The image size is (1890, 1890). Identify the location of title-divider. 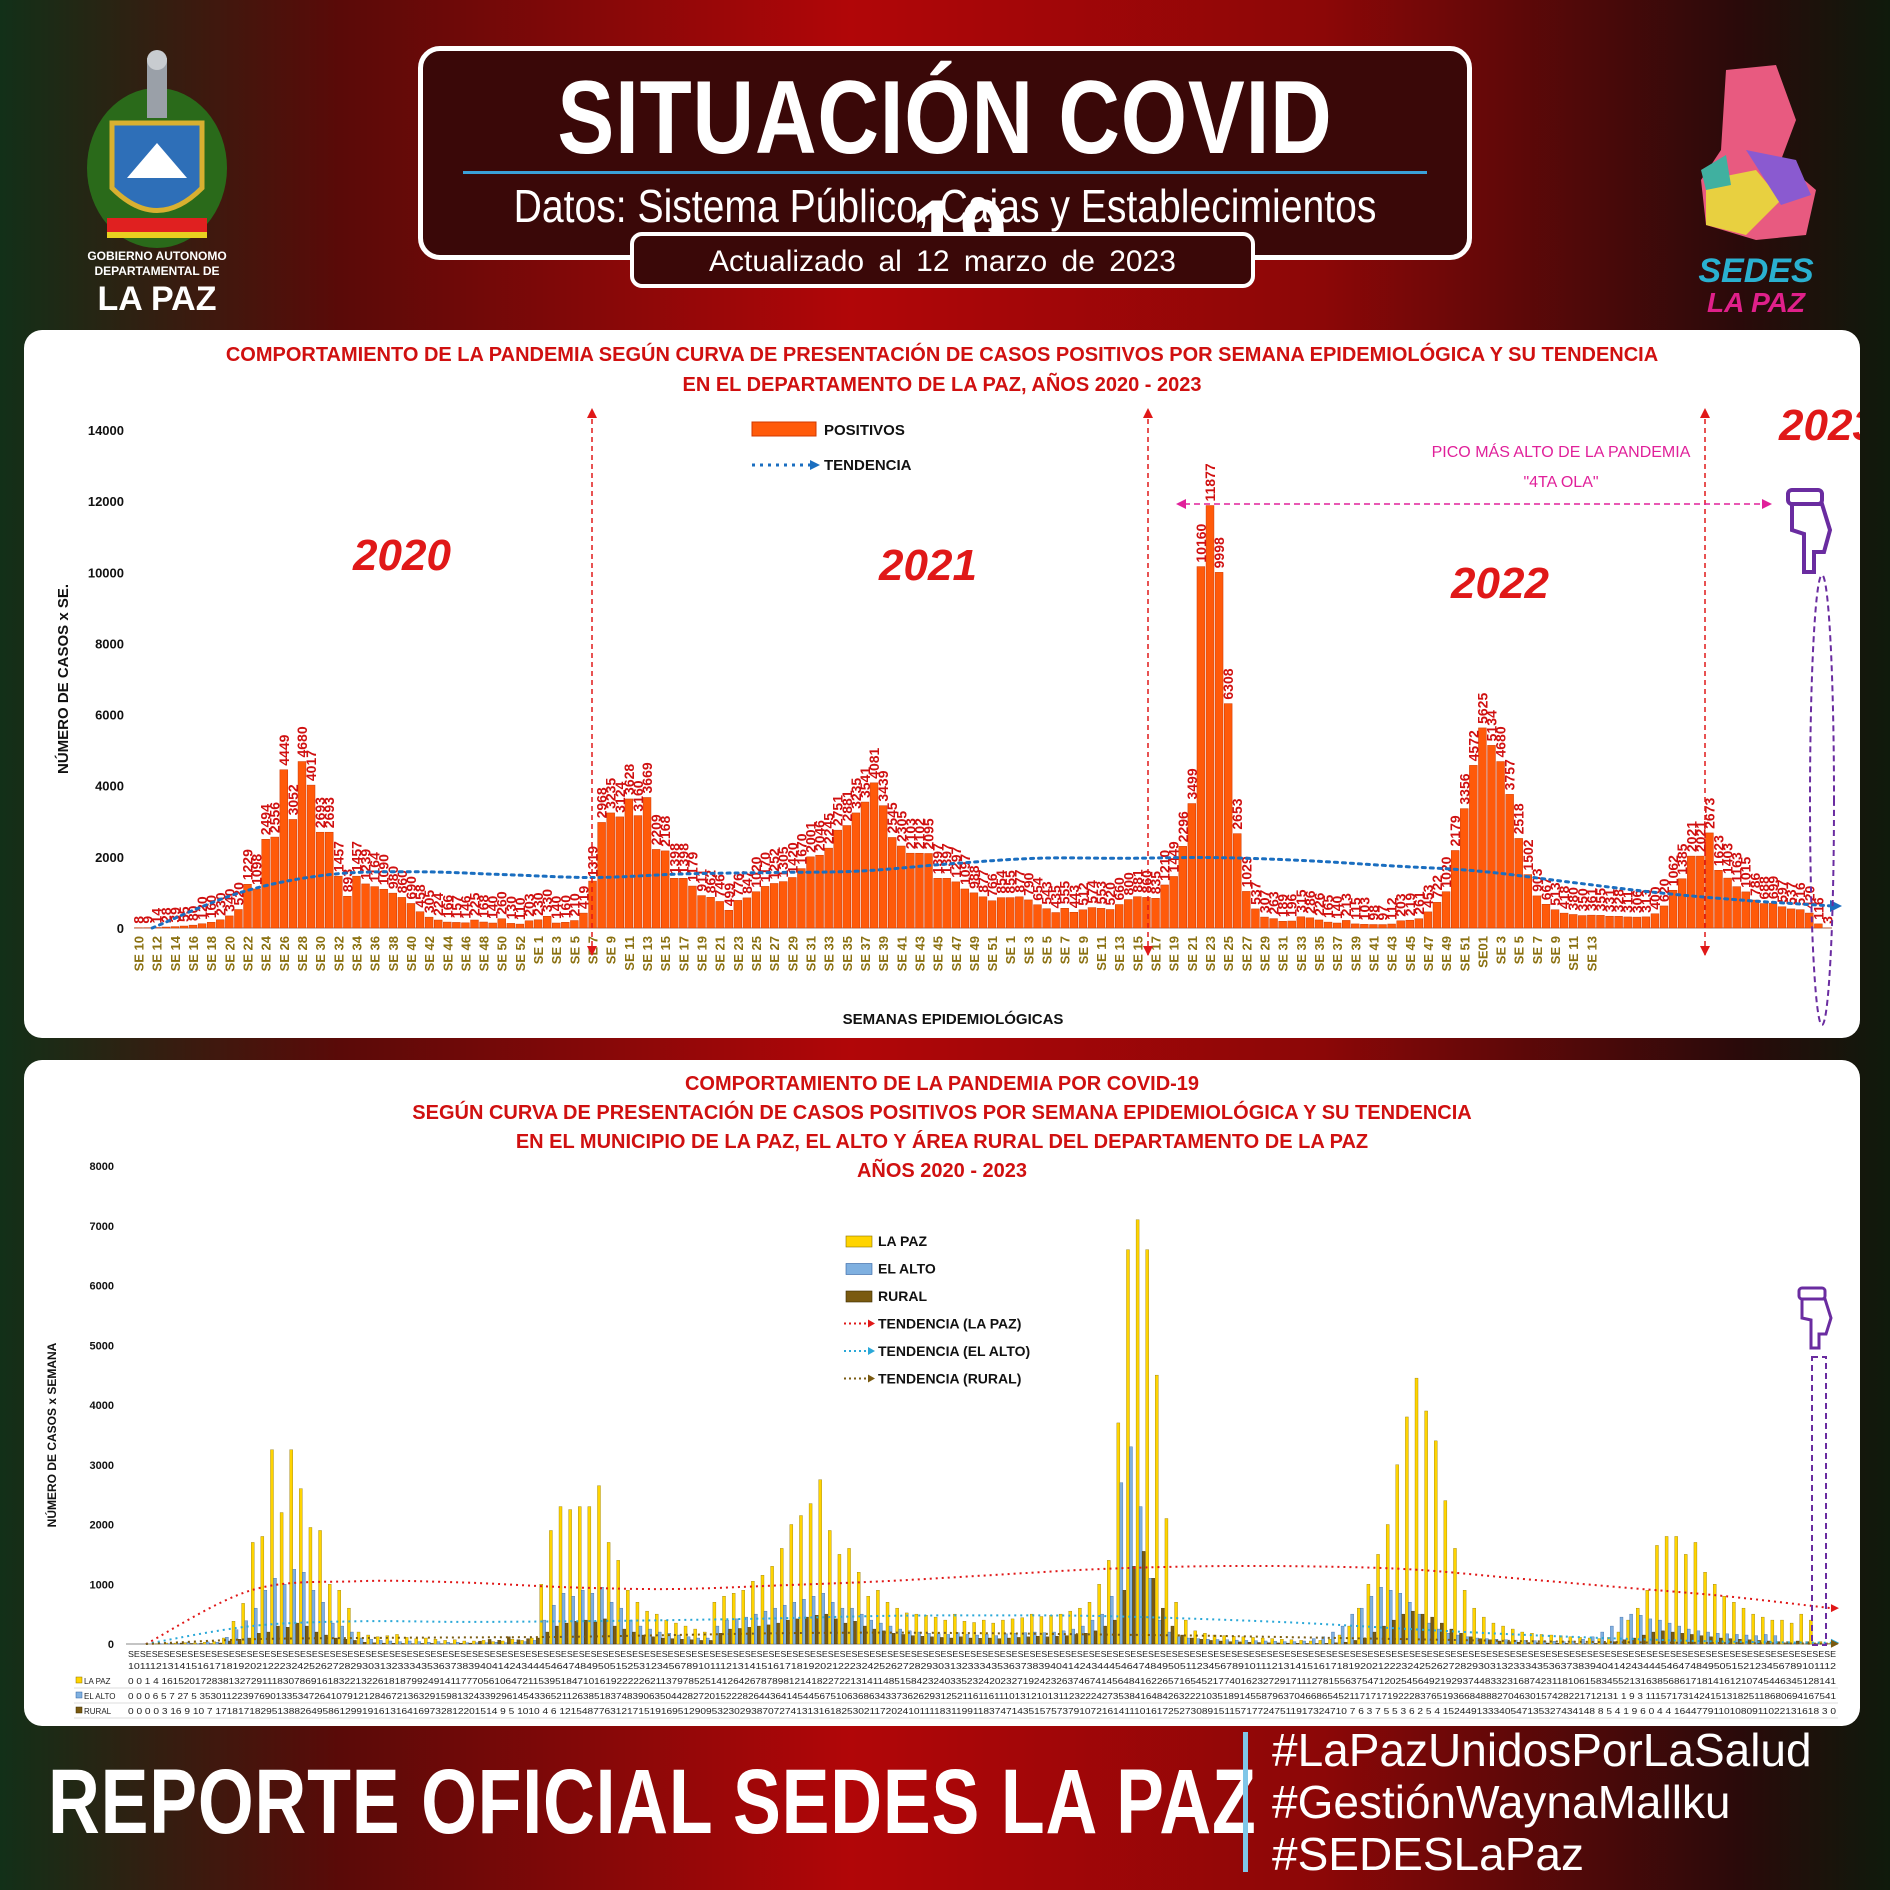
(945, 172).